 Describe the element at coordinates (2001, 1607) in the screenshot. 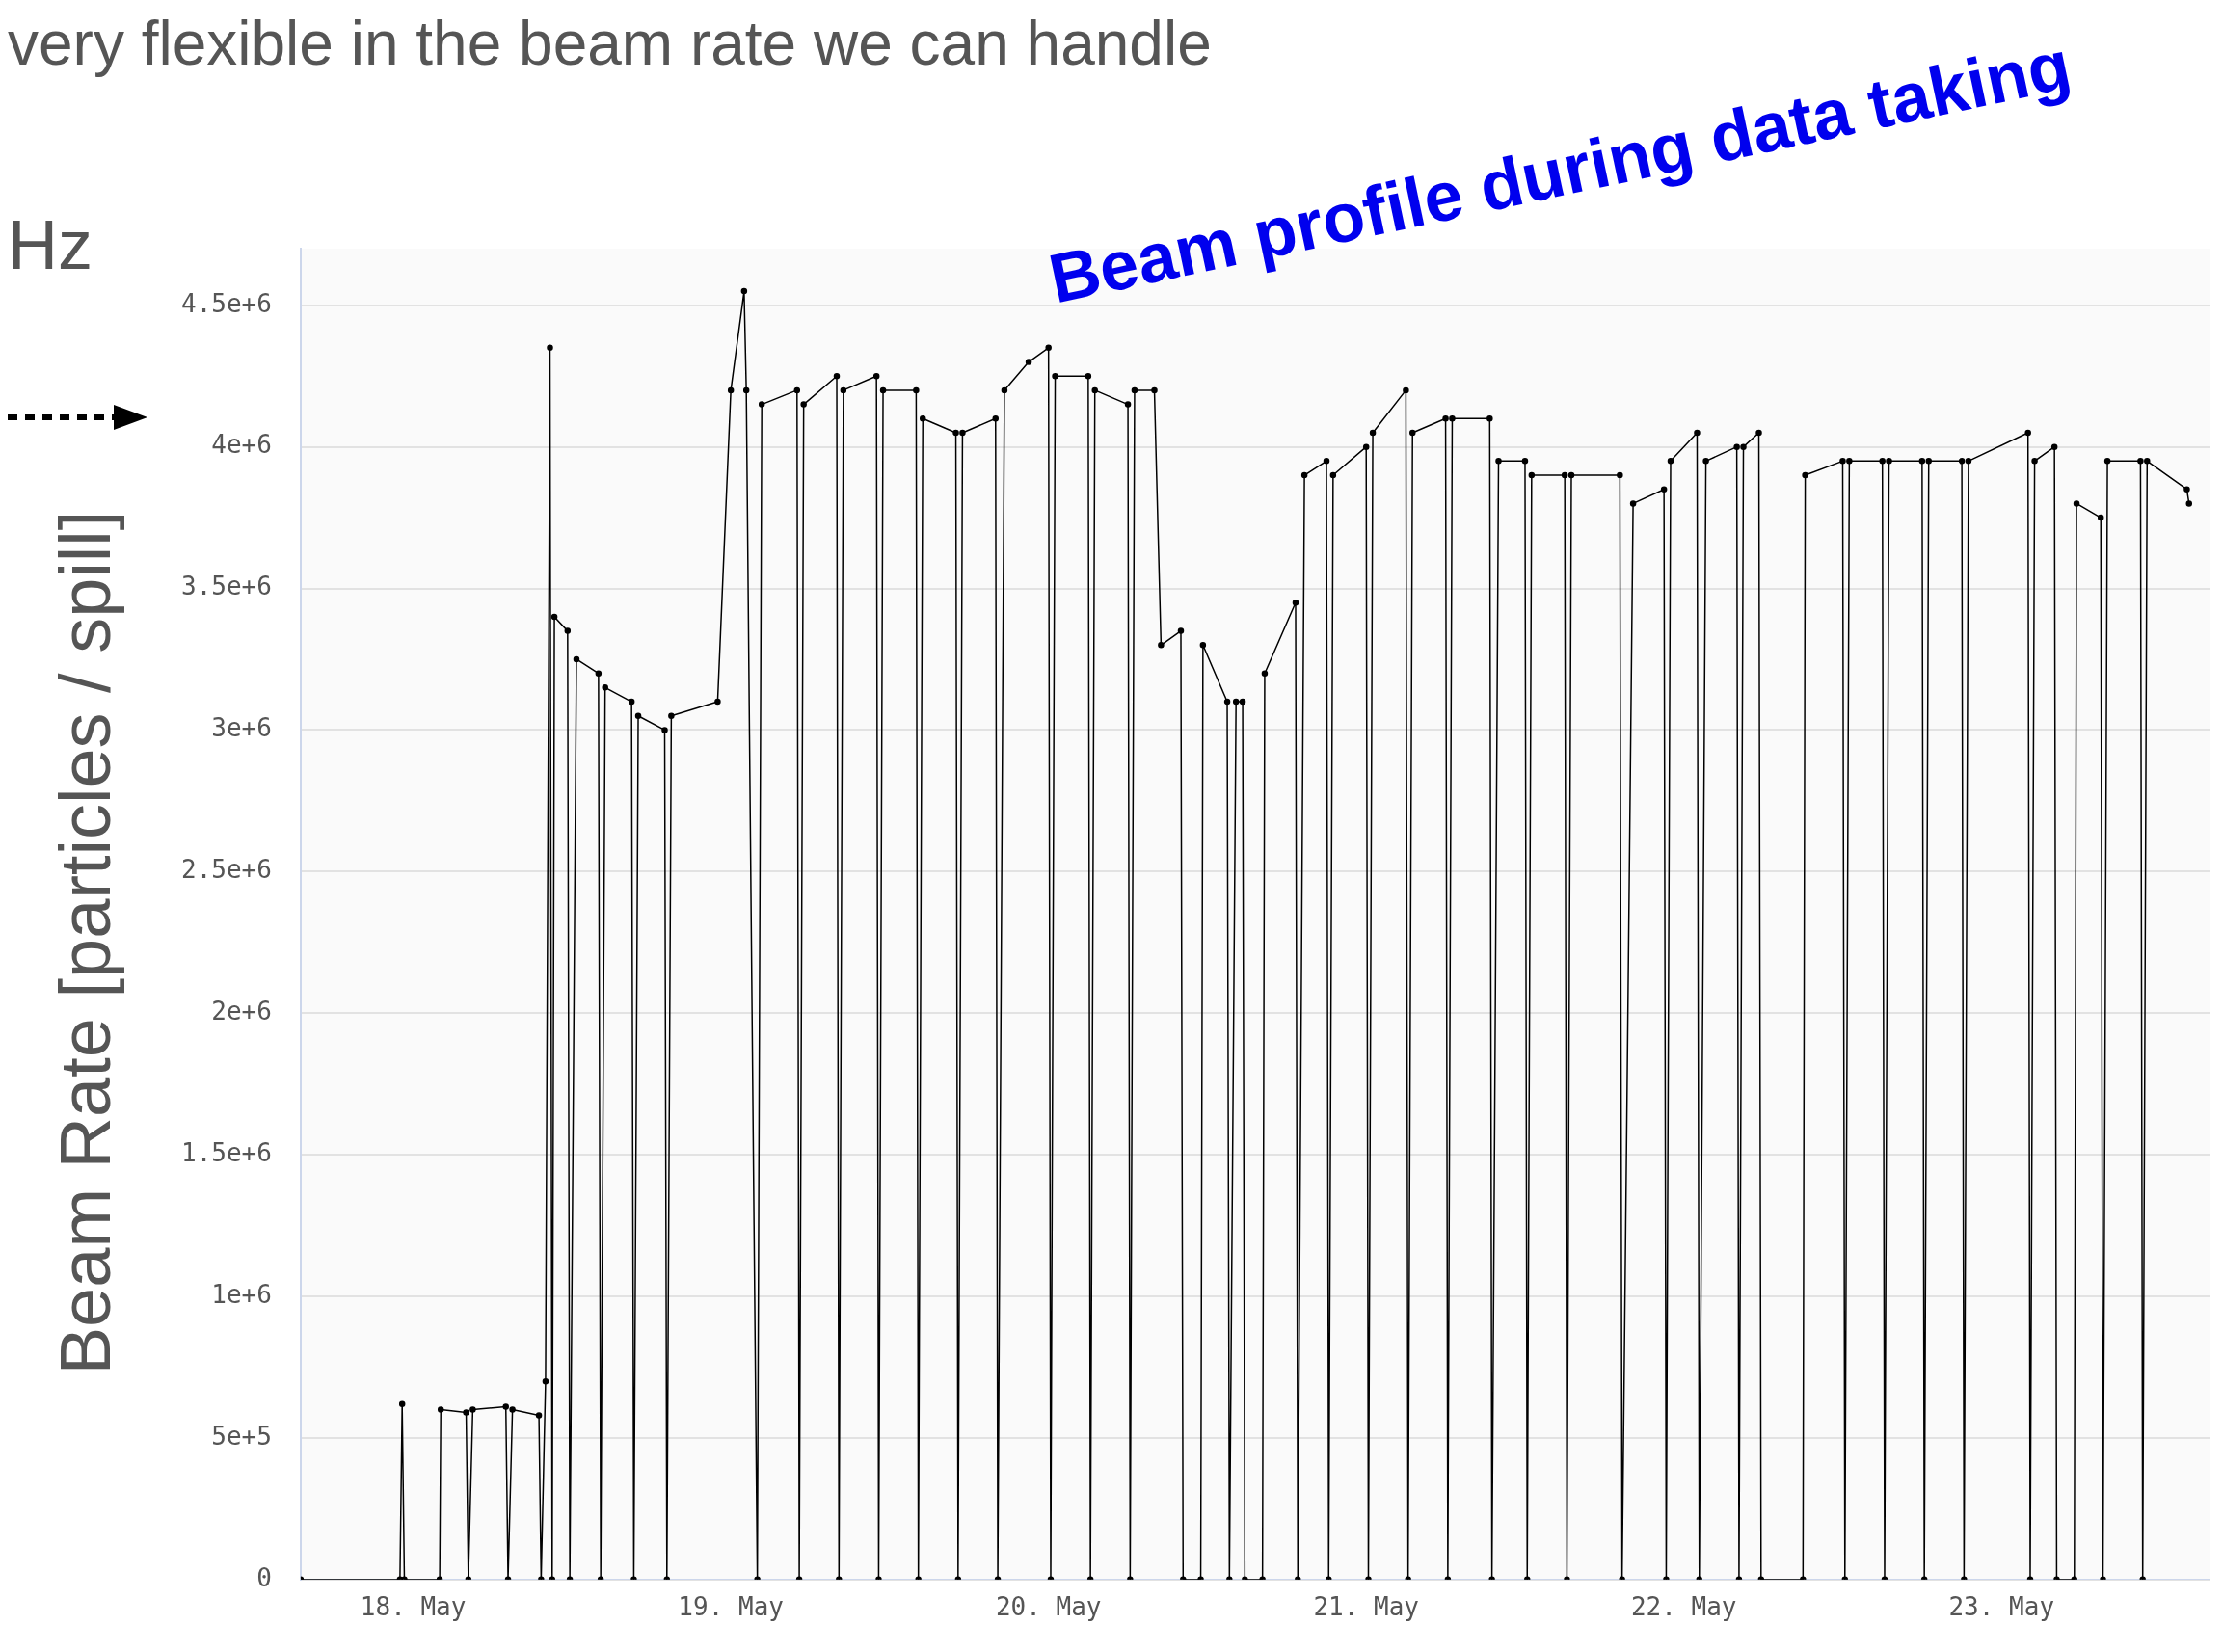

I see `x-tick-label: 23. May` at that location.